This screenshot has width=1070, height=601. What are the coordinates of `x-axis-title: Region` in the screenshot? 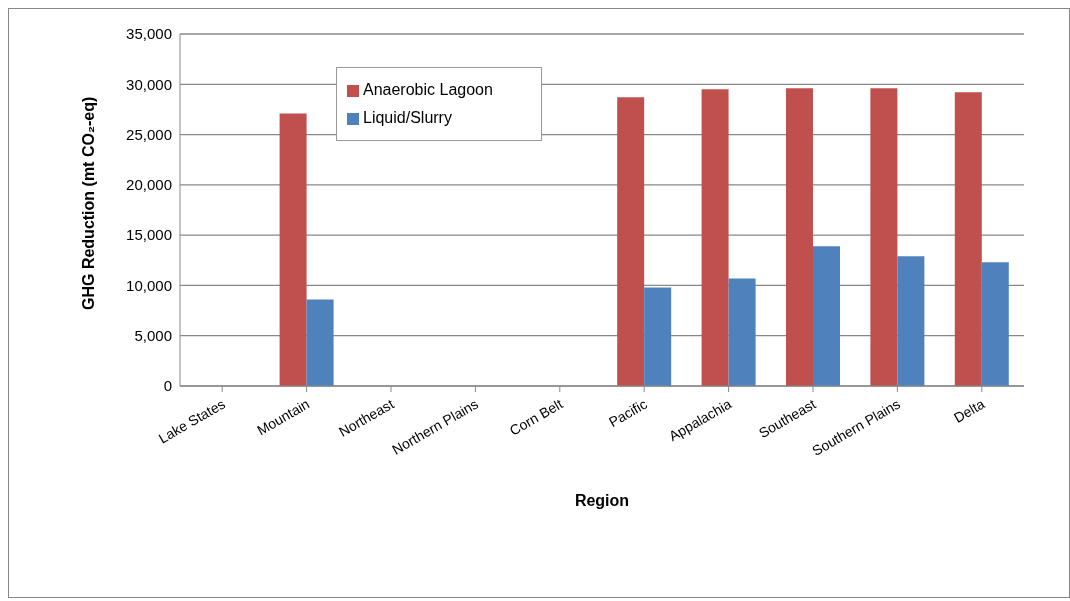 It's located at (602, 500).